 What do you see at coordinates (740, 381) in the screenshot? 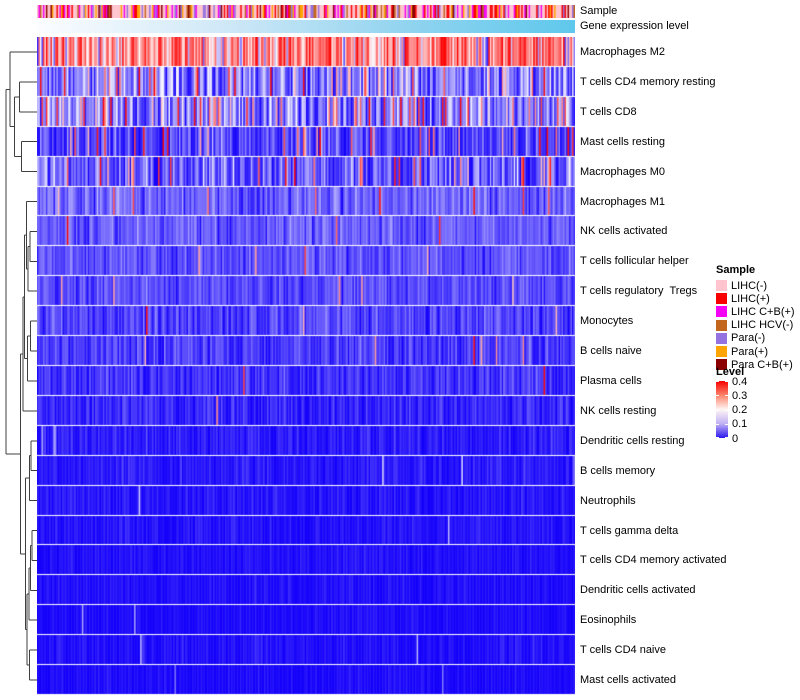
I see `level-tick-label: 0.4` at bounding box center [740, 381].